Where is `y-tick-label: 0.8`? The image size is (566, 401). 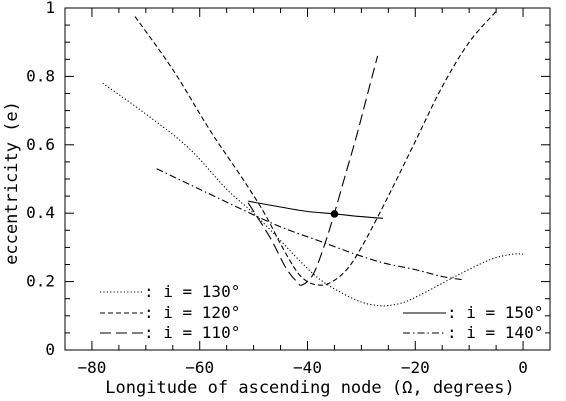 y-tick-label: 0.8 is located at coordinates (40, 75).